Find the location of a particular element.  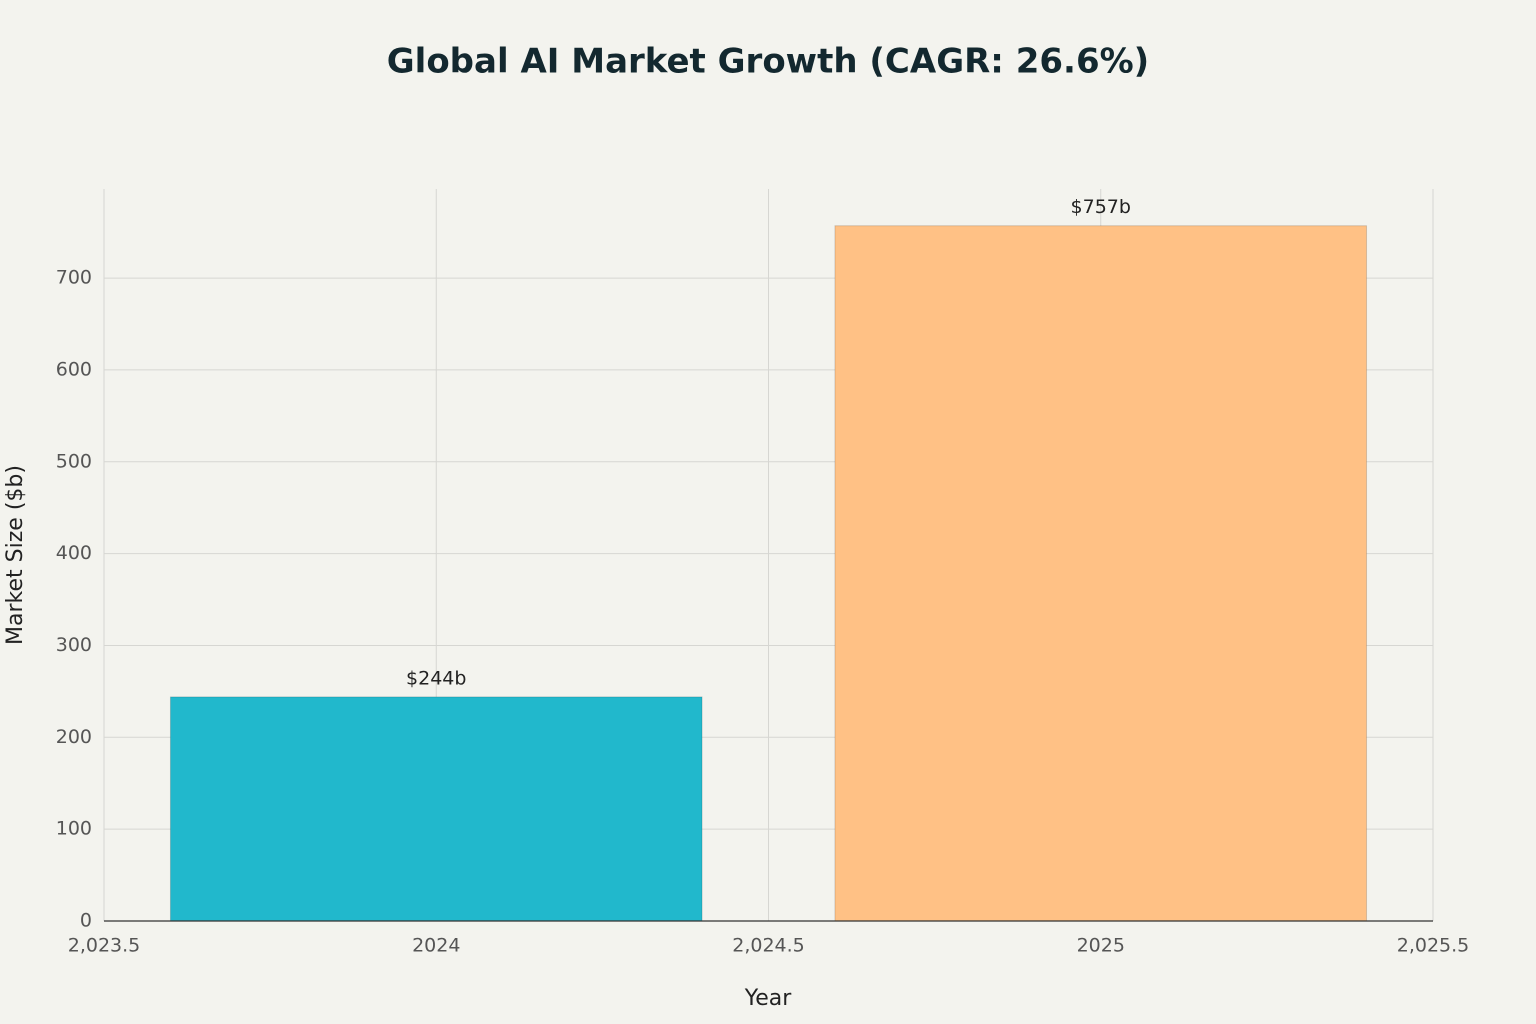

x-axis-title: Year is located at coordinates (768, 998).